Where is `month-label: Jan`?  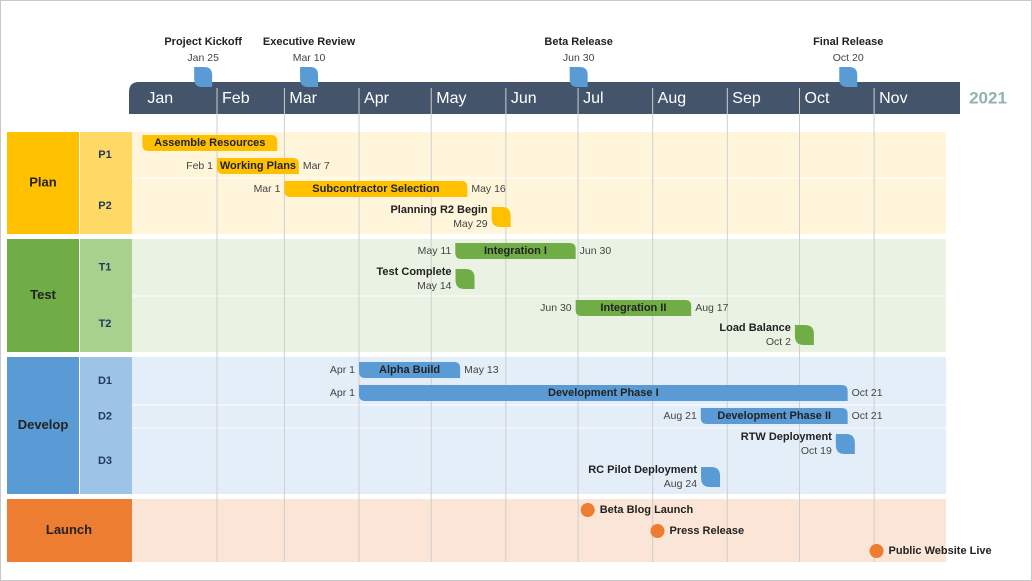
month-label: Jan is located at coordinates (160, 98).